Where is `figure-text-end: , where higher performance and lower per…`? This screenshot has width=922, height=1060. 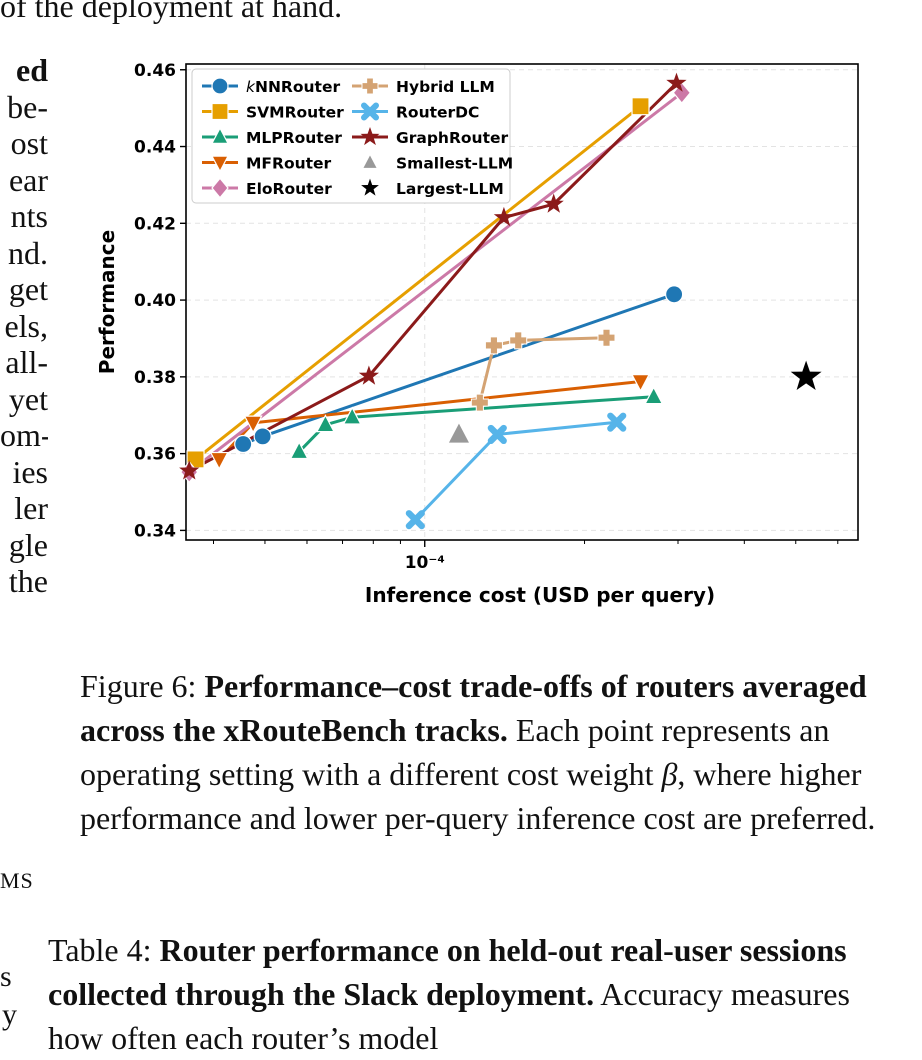
figure-text-end: , where higher performance and lower per… is located at coordinates (478, 796).